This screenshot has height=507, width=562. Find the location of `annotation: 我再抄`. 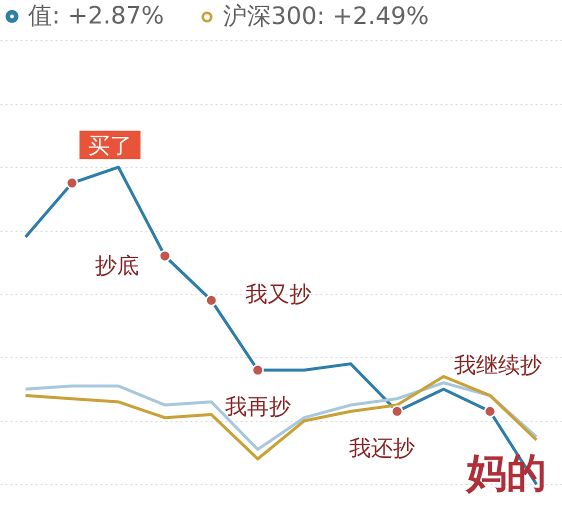

annotation: 我再抄 is located at coordinates (257, 407).